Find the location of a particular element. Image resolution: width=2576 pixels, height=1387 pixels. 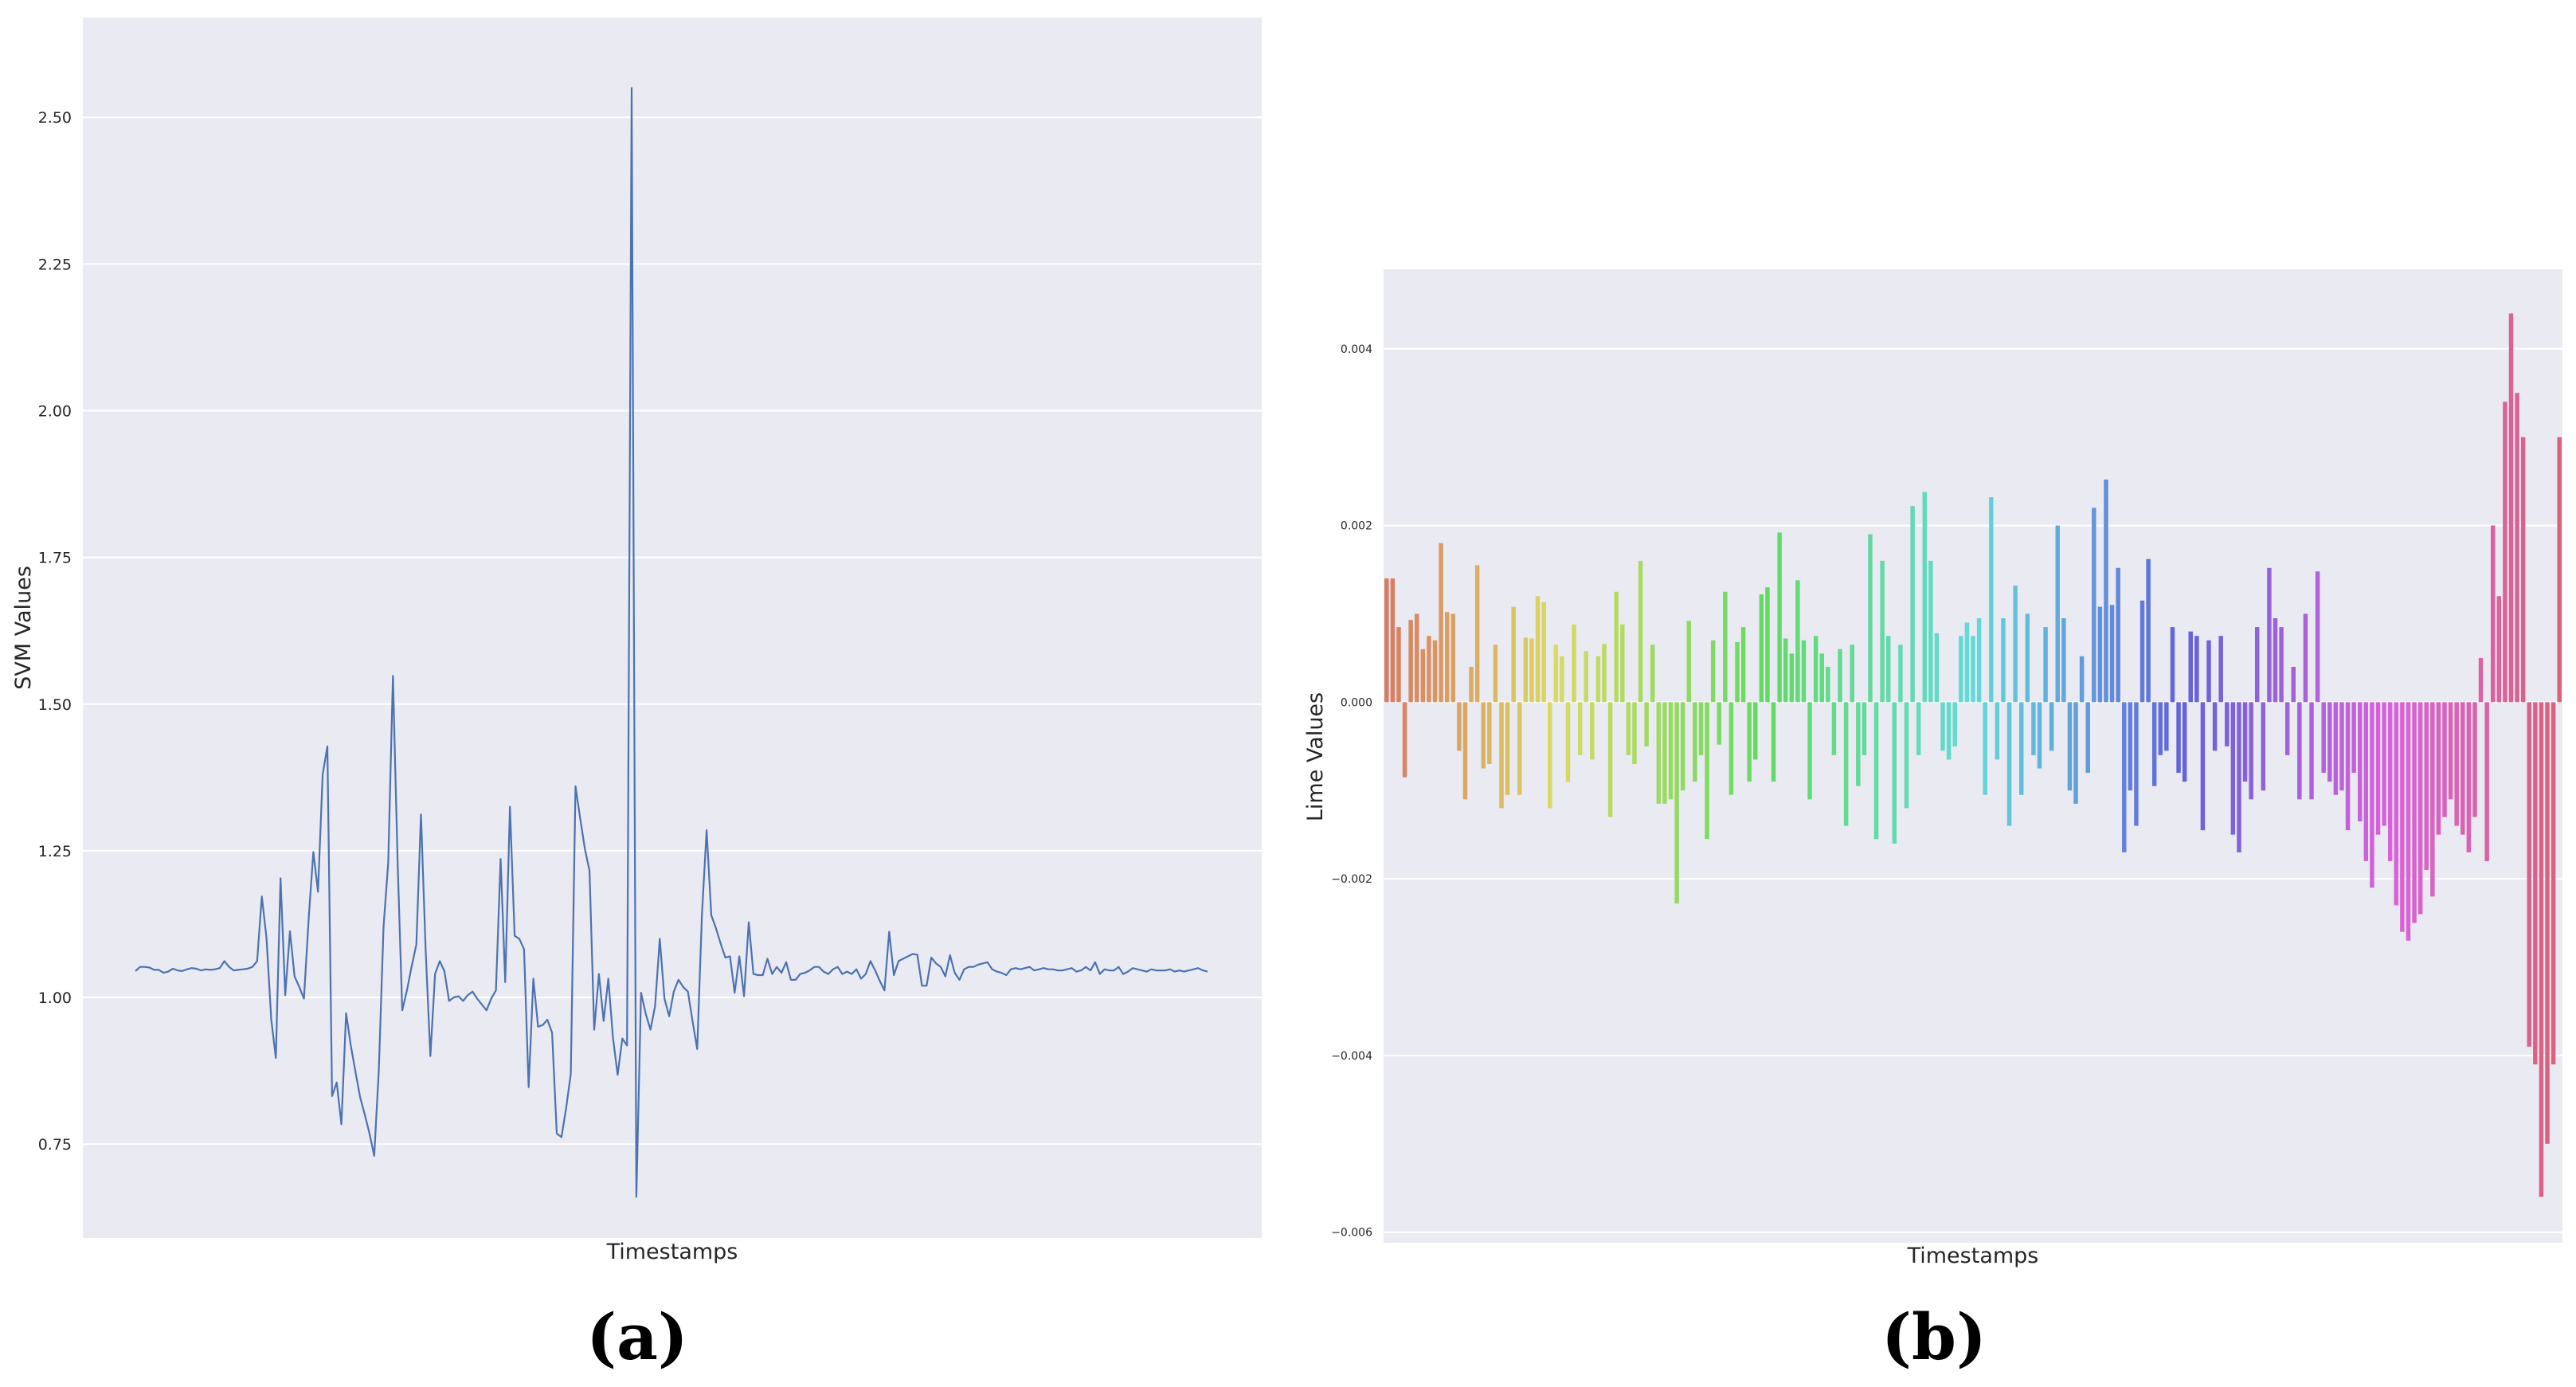

panel-b-x-axis-label: Timestamps is located at coordinates (1973, 1256).